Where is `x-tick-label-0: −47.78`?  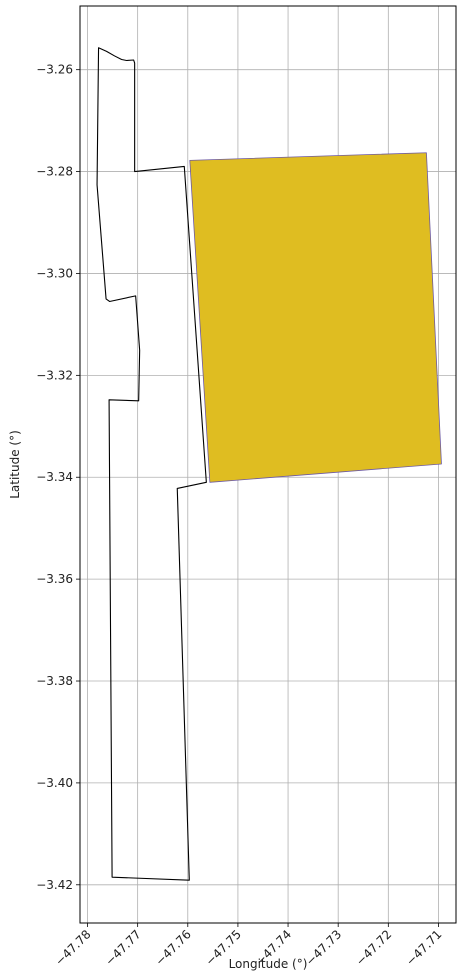 x-tick-label-0: −47.78 is located at coordinates (72, 947).